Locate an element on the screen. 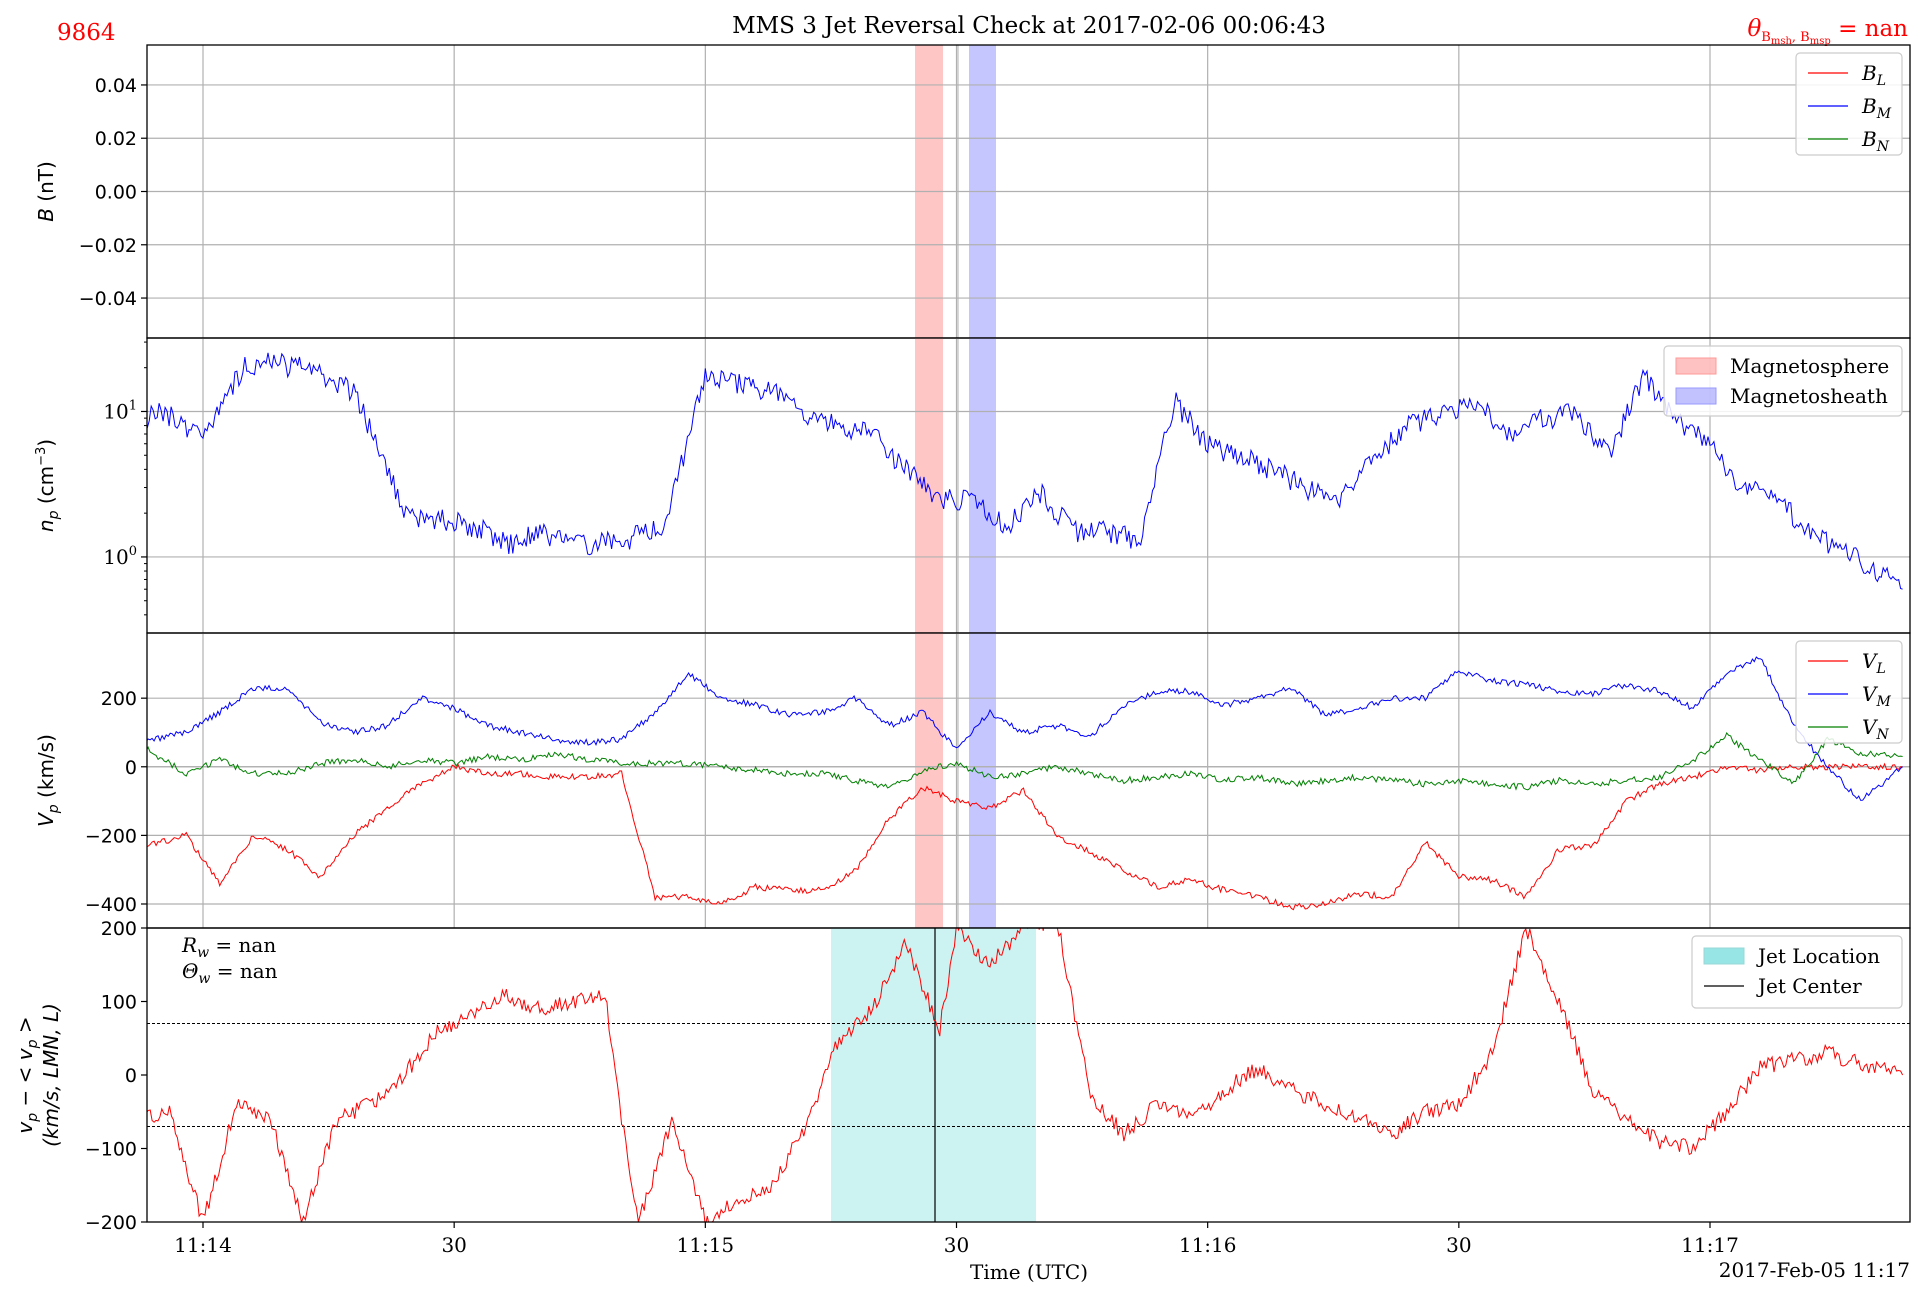  y-axis-label-2: Vp (km/s) is located at coordinates (48, 780).